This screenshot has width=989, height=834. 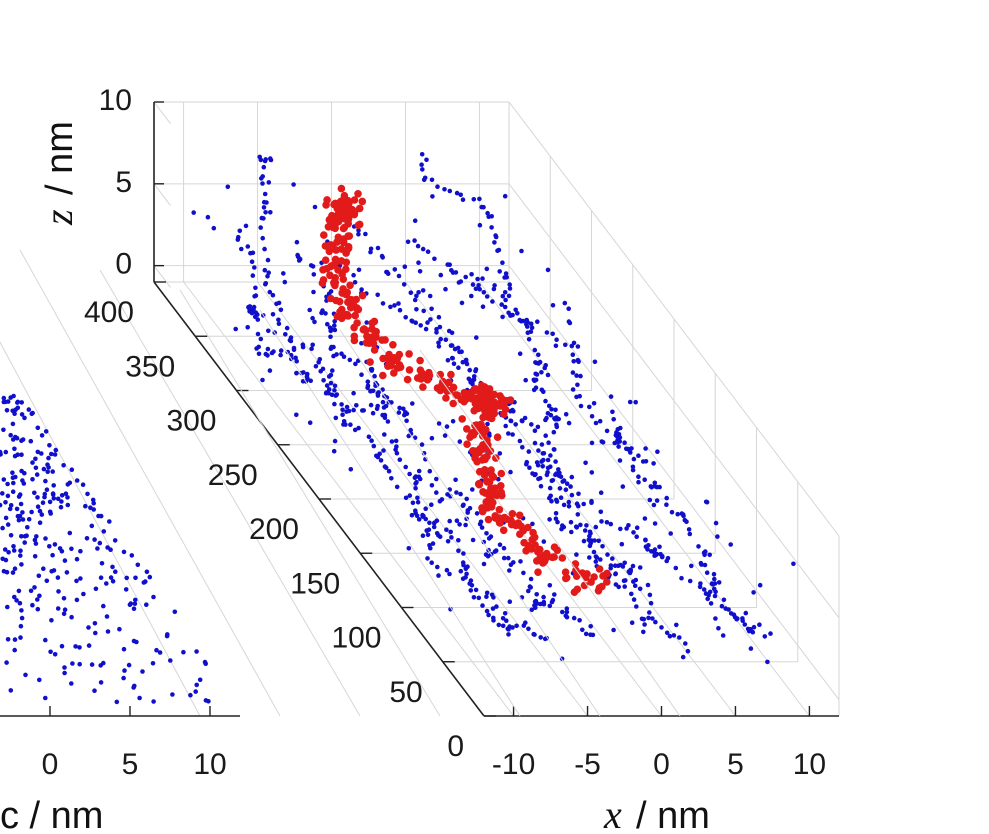 I want to click on x-tick-label: 0, so click(x=661, y=764).